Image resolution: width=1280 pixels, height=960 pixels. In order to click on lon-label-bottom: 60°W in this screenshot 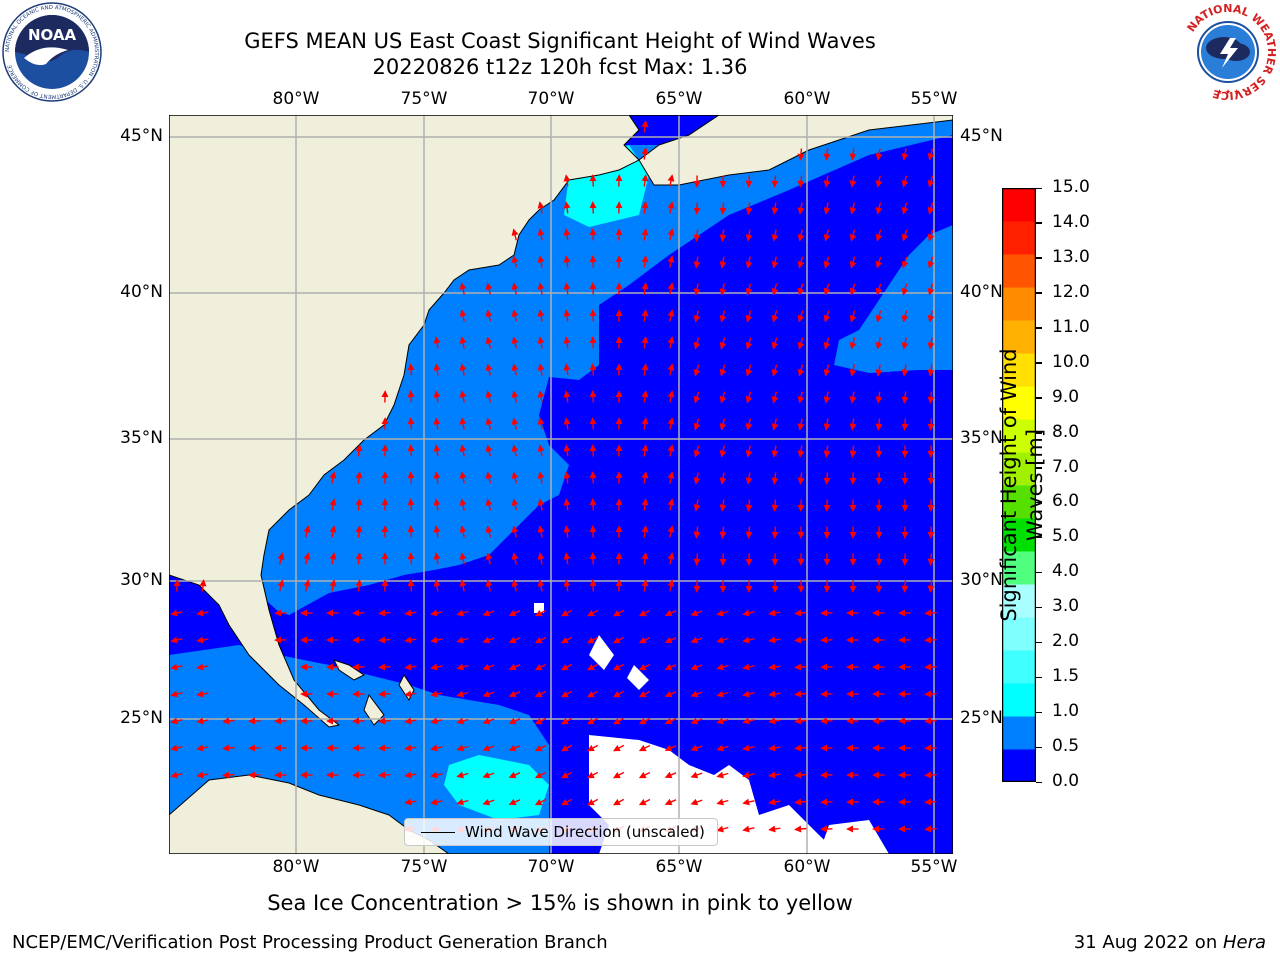, I will do `click(807, 867)`.